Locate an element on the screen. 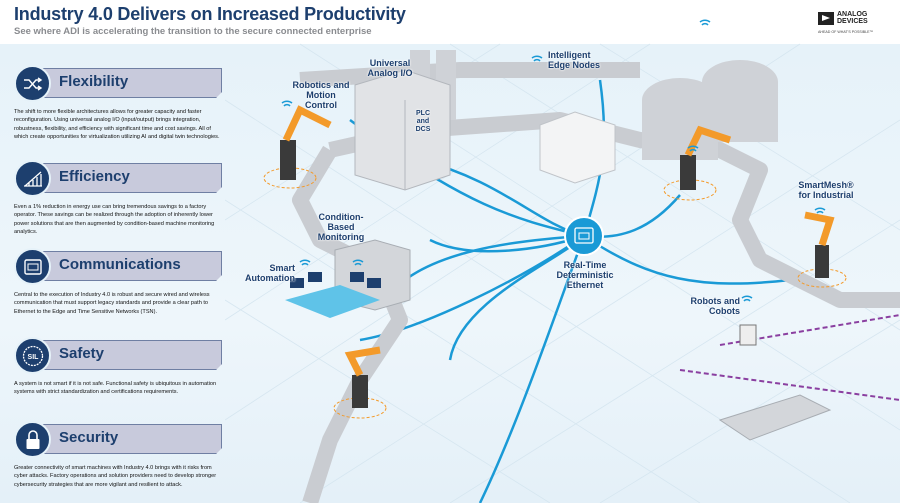  section-title: Safety is located at coordinates (82, 353).